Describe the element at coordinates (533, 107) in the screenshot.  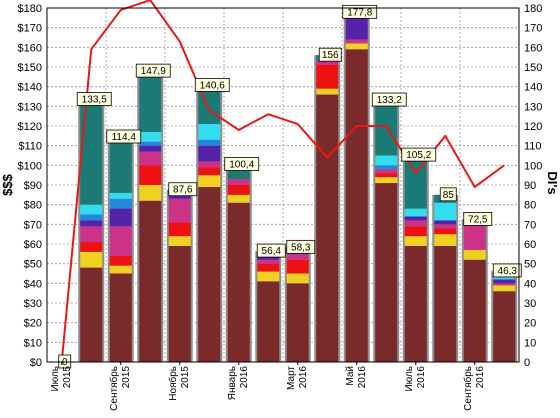
I see `right-tick-label: 130` at that location.